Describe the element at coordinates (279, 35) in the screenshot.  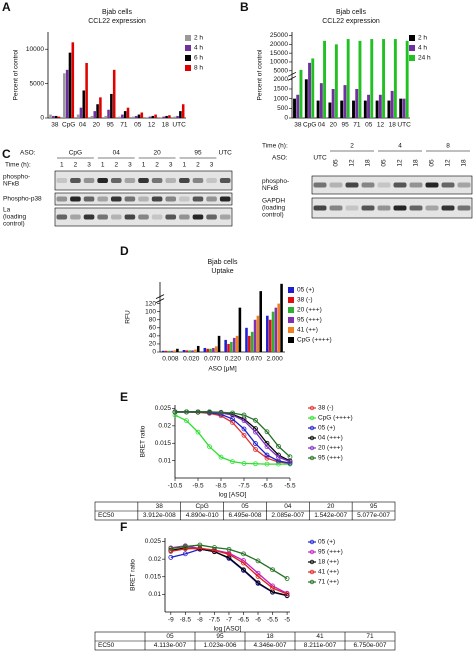
I see `y-tick-label: 25000` at that location.